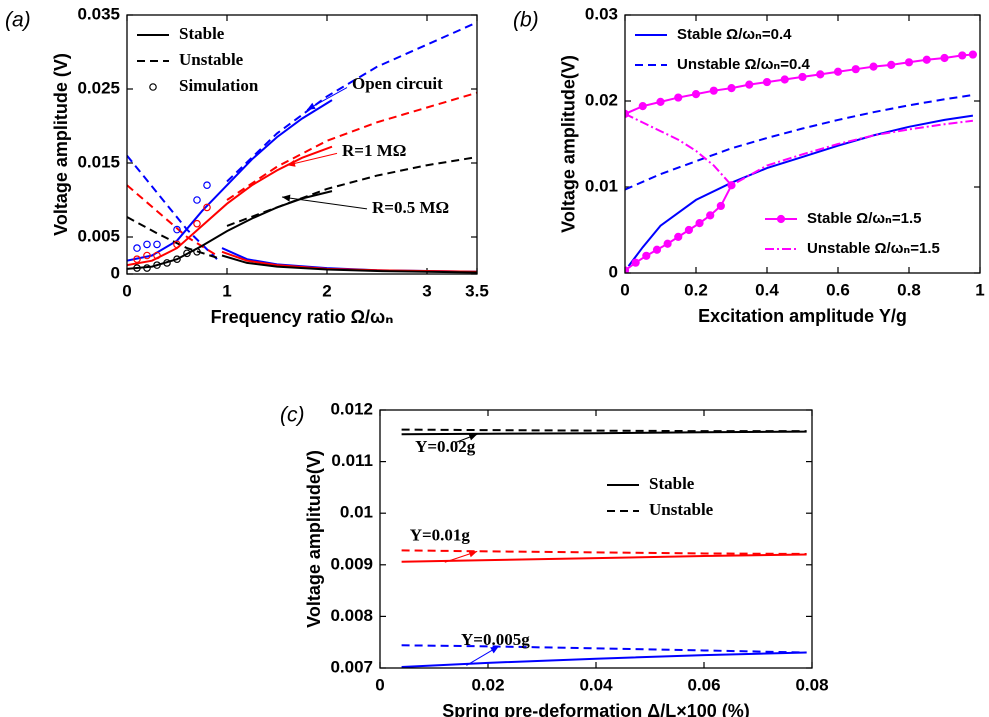 The height and width of the screenshot is (717, 989). I want to click on y-tick-label: 0.009, so click(351, 563).